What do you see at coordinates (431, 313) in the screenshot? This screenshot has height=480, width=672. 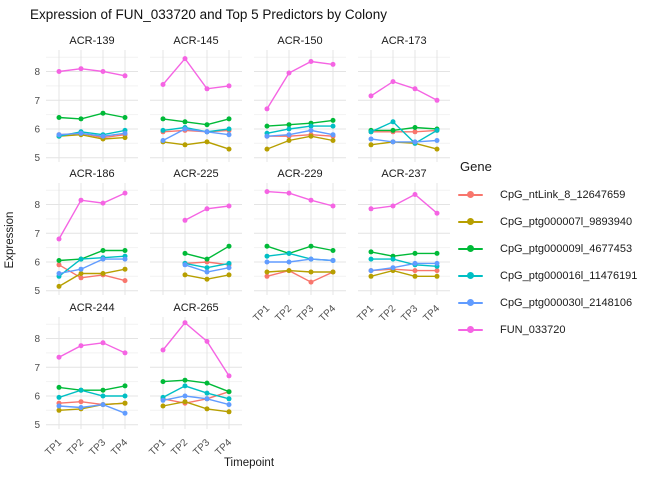 I see `x-tick-label: TP4` at bounding box center [431, 313].